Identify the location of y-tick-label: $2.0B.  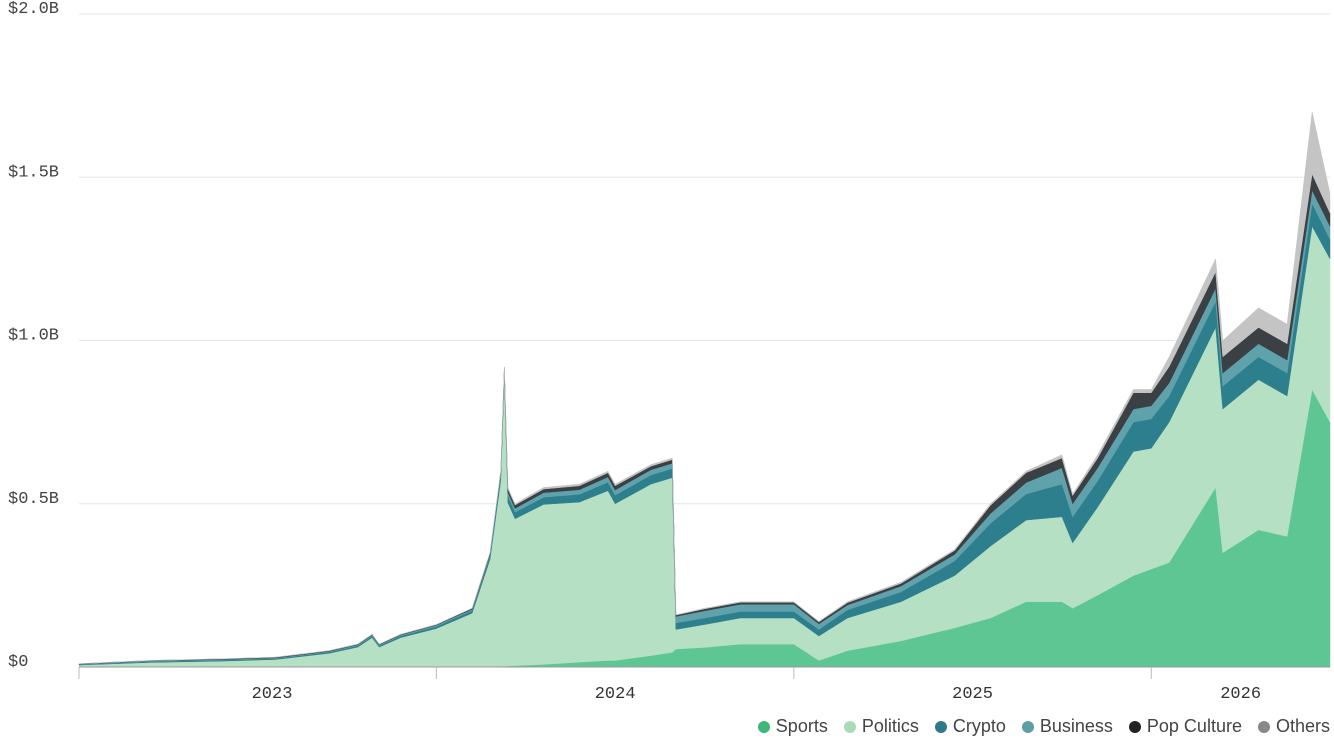
(33, 9).